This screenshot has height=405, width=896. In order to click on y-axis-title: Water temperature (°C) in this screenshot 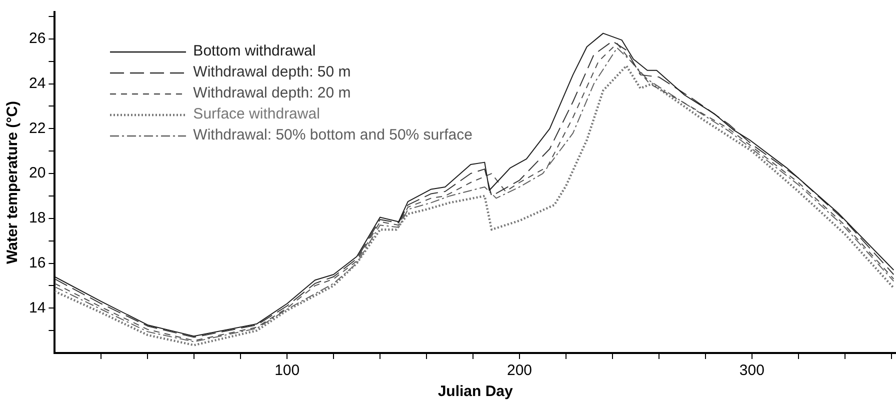, I will do `click(13, 182)`.